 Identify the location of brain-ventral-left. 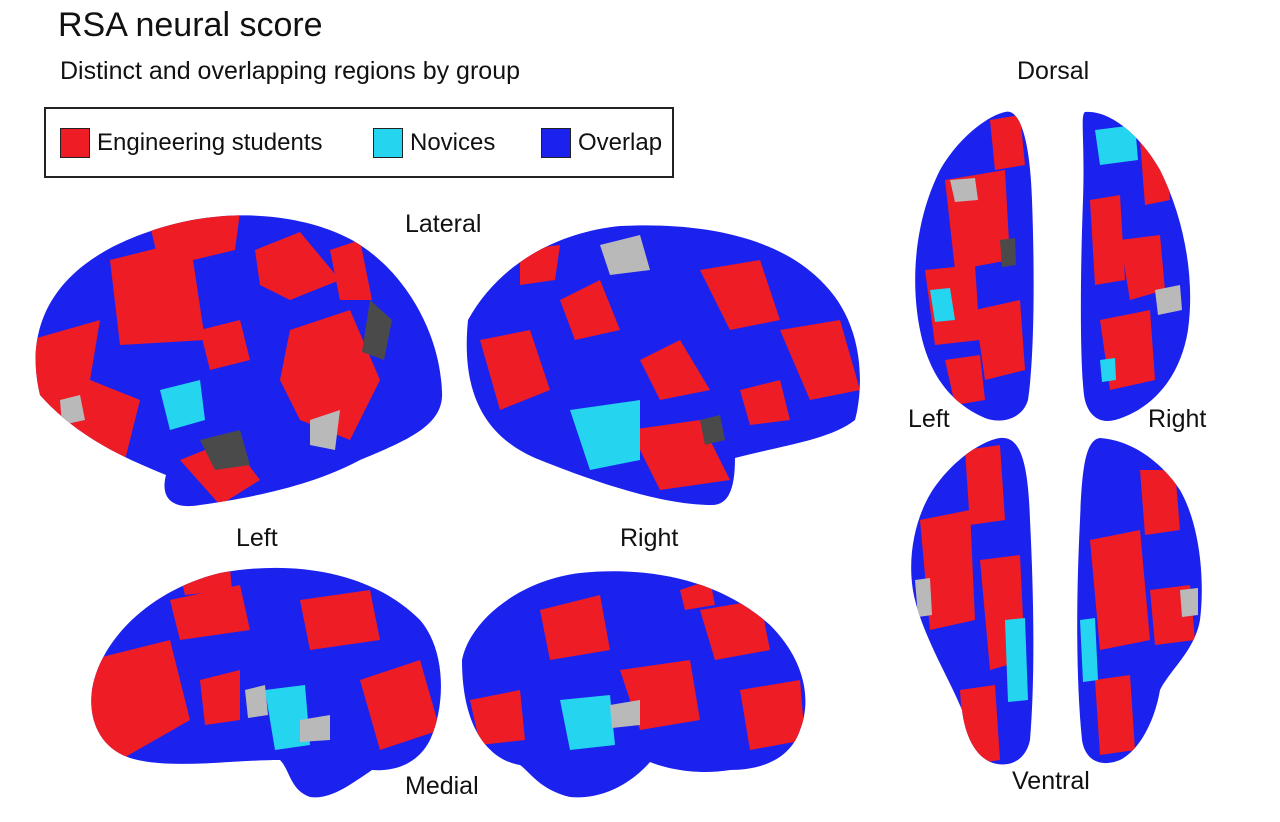
(972, 601).